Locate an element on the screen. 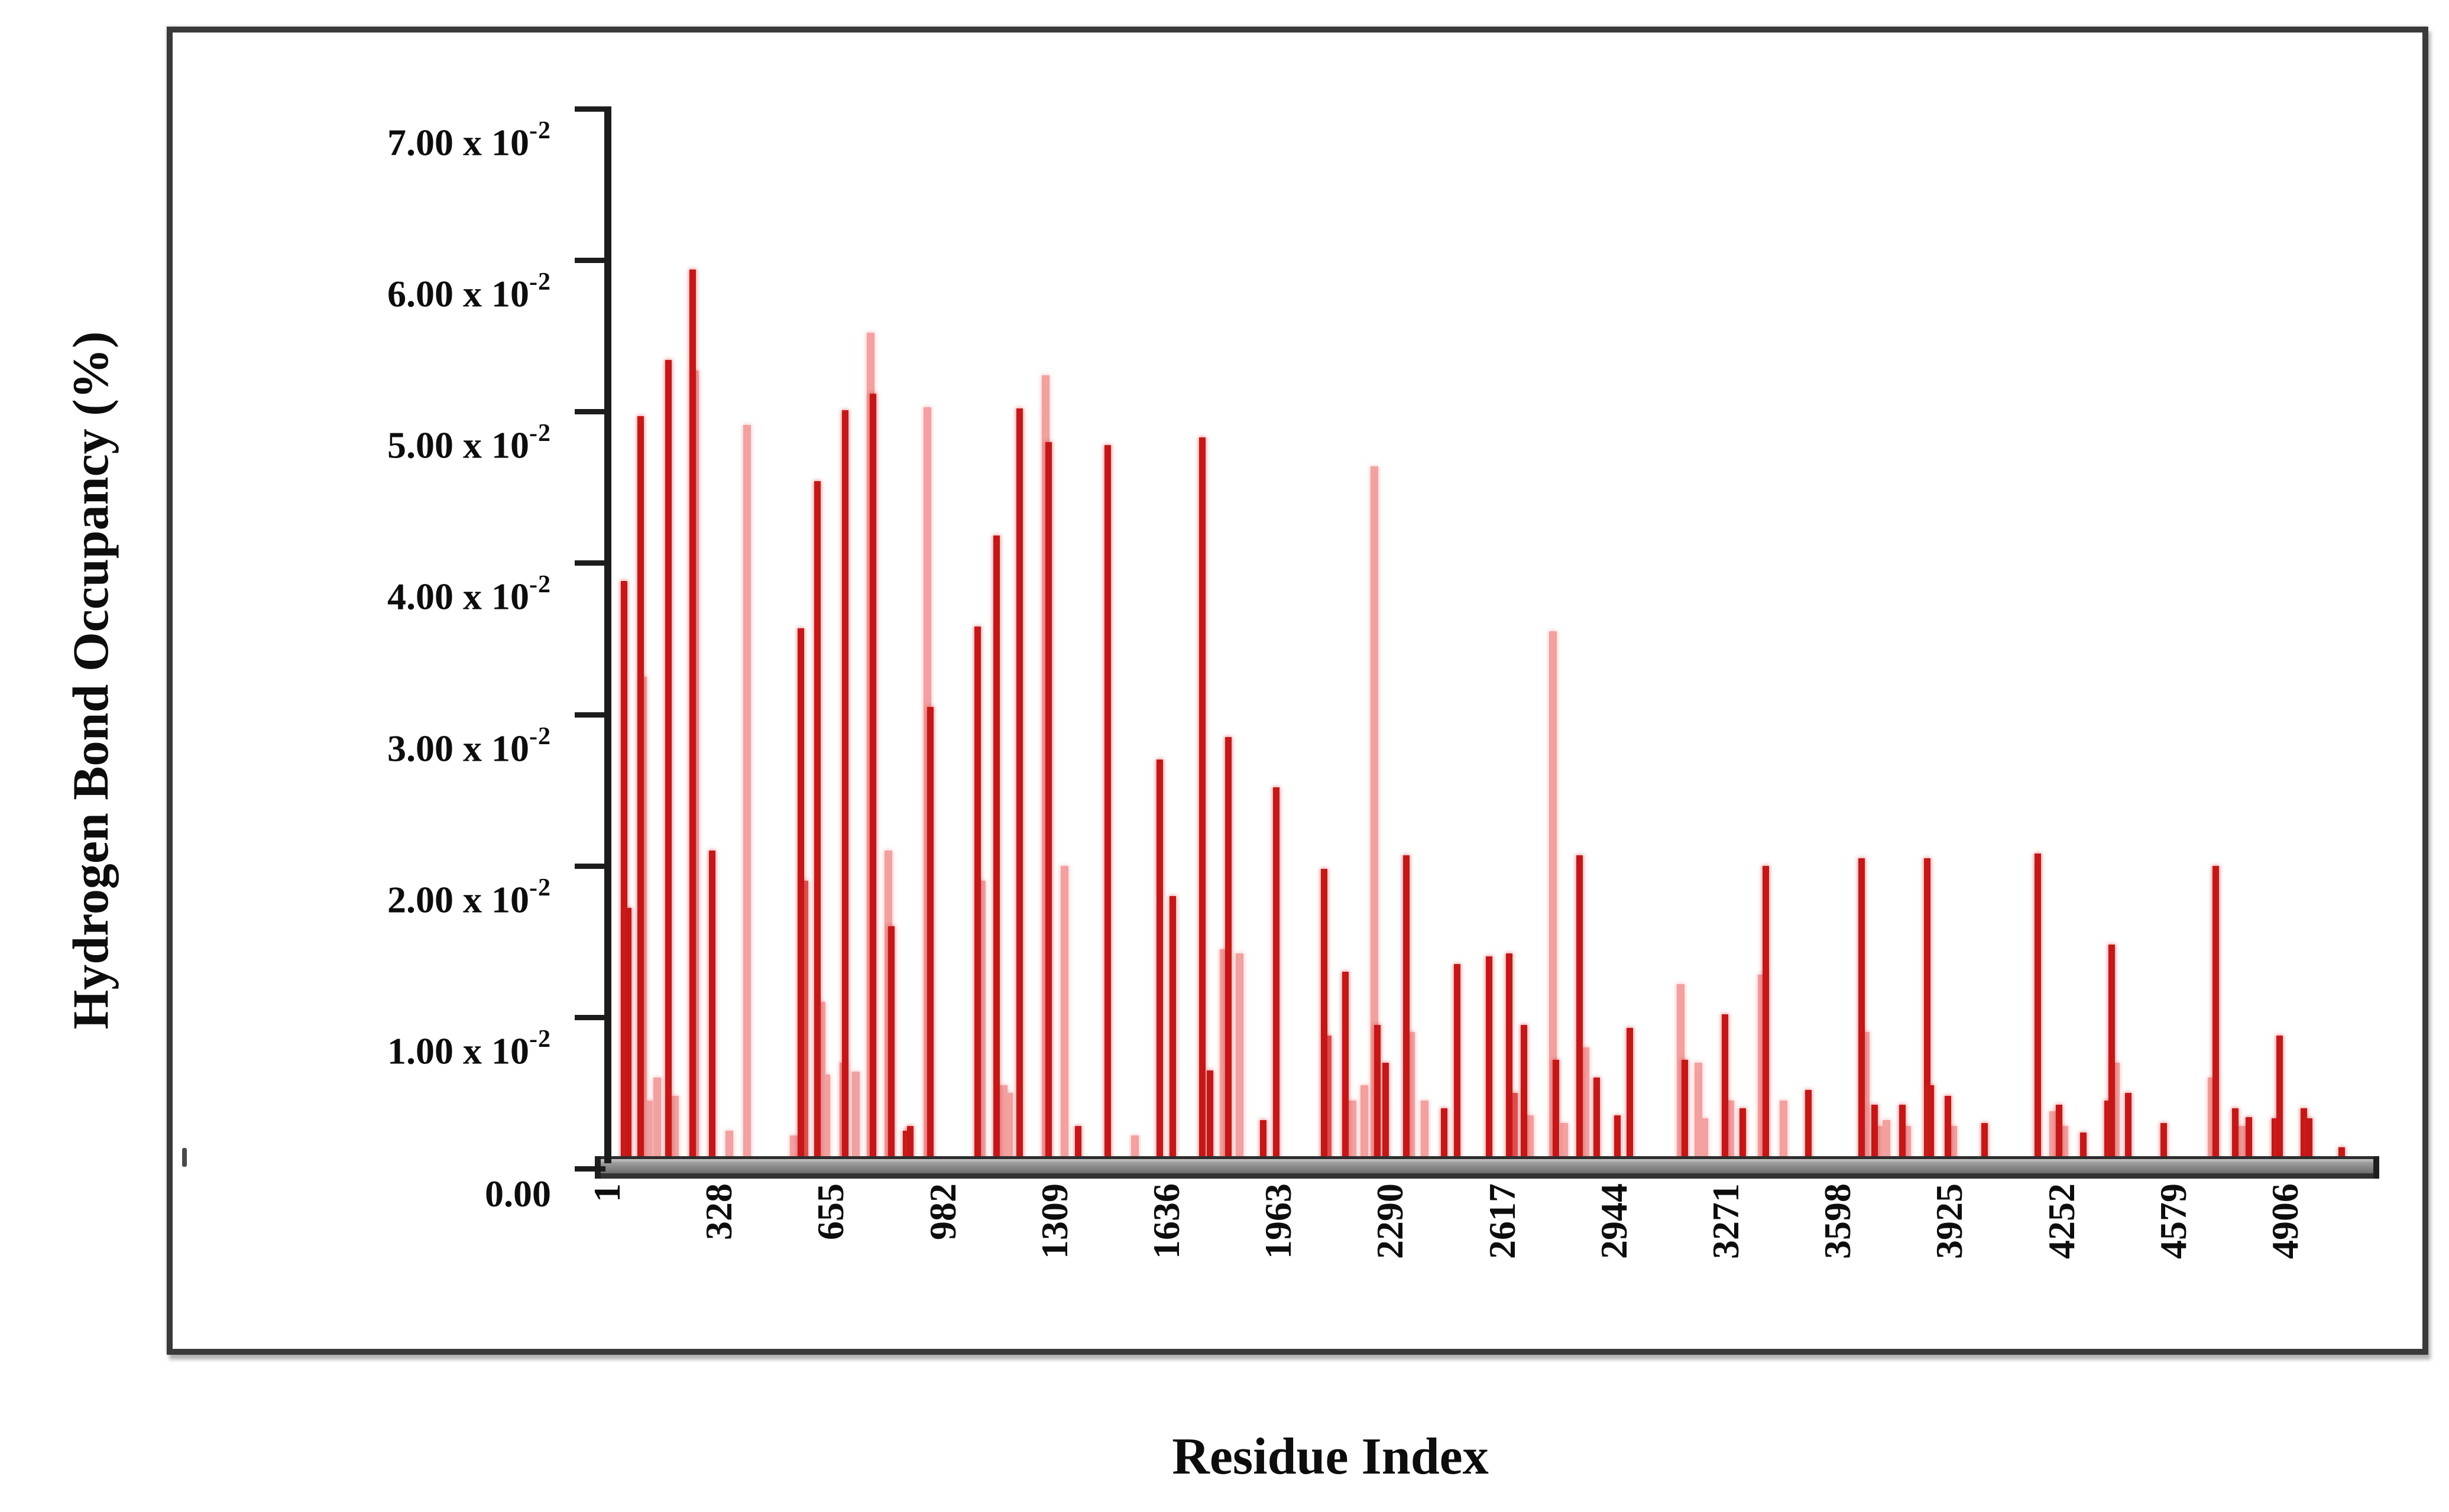  x-tick-label: 1636 is located at coordinates (1166, 1221).